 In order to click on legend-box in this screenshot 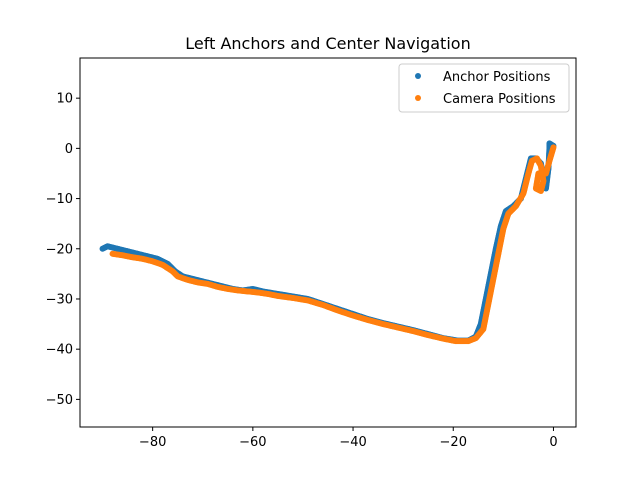, I will do `click(484, 88)`.